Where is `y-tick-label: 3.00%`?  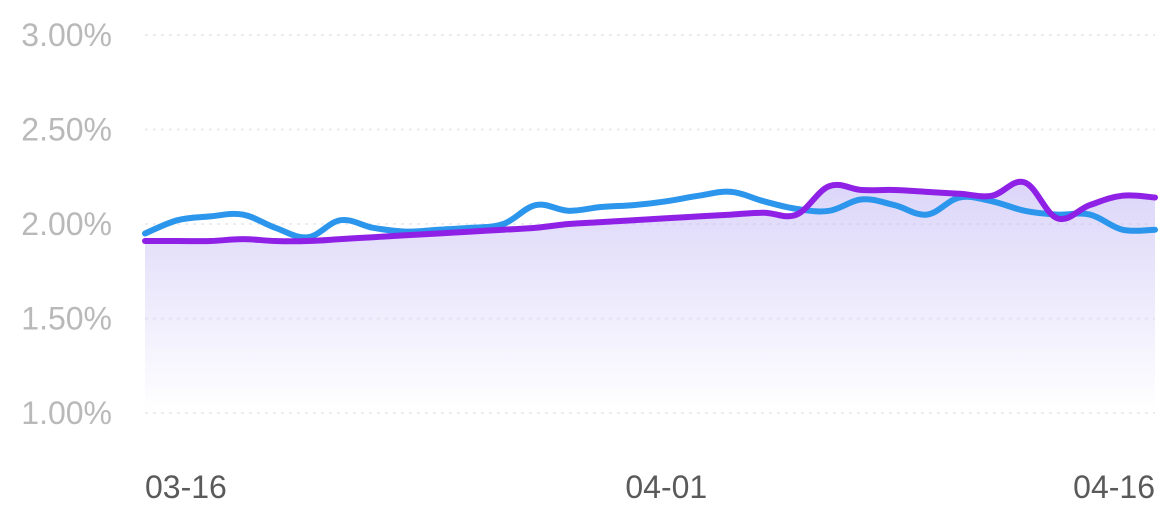 y-tick-label: 3.00% is located at coordinates (66, 35).